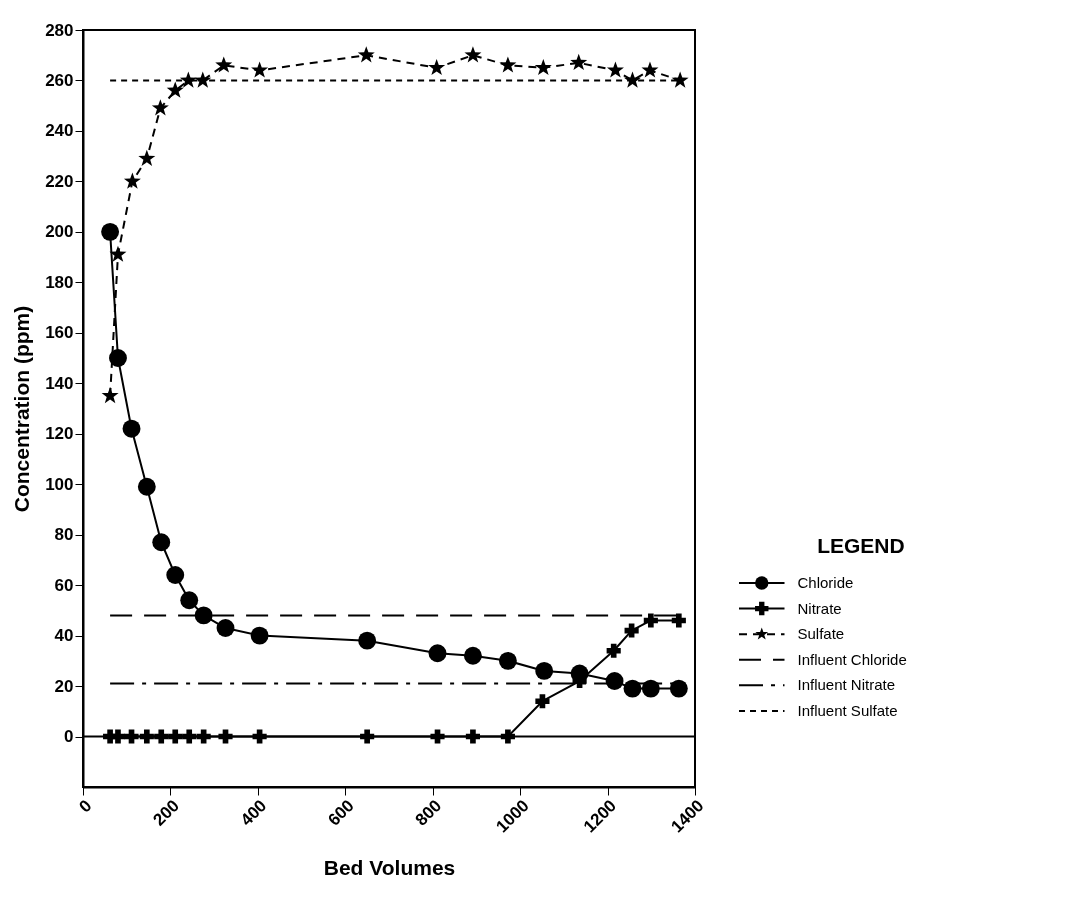 The width and height of the screenshot is (1090, 921). I want to click on x-tick-label: 400, so click(253, 813).